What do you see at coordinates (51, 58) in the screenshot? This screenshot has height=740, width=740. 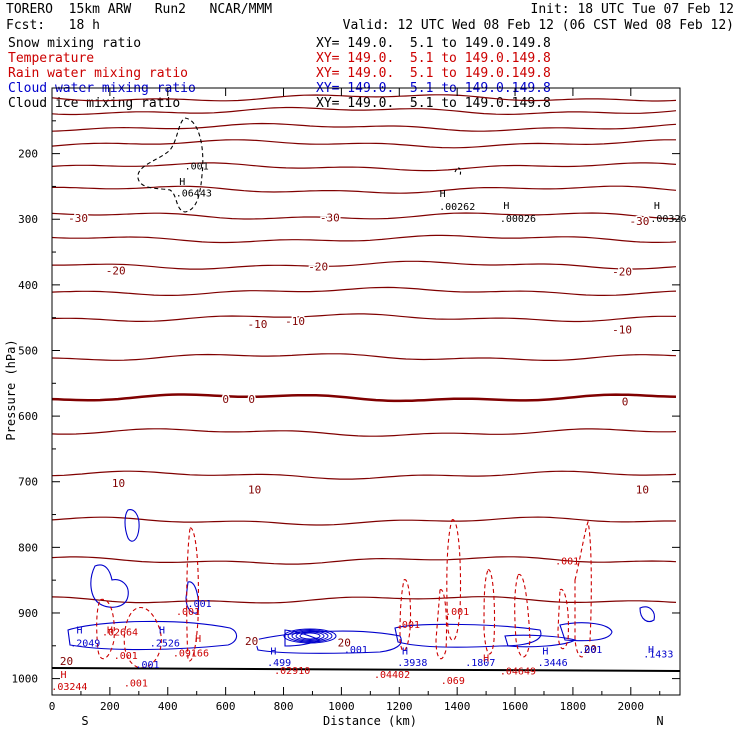 I see `legend-label-temperature: Temperature` at bounding box center [51, 58].